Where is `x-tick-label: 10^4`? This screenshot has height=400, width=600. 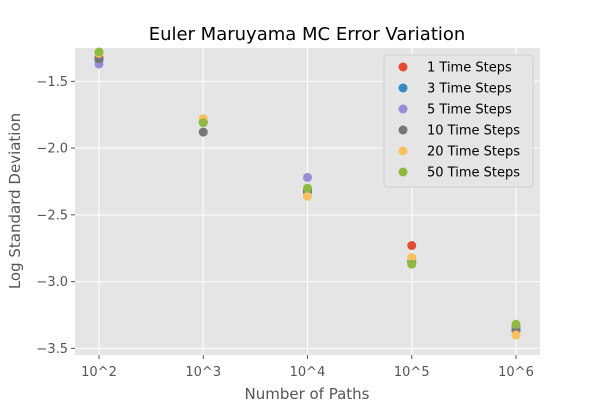 x-tick-label: 10^4 is located at coordinates (308, 372).